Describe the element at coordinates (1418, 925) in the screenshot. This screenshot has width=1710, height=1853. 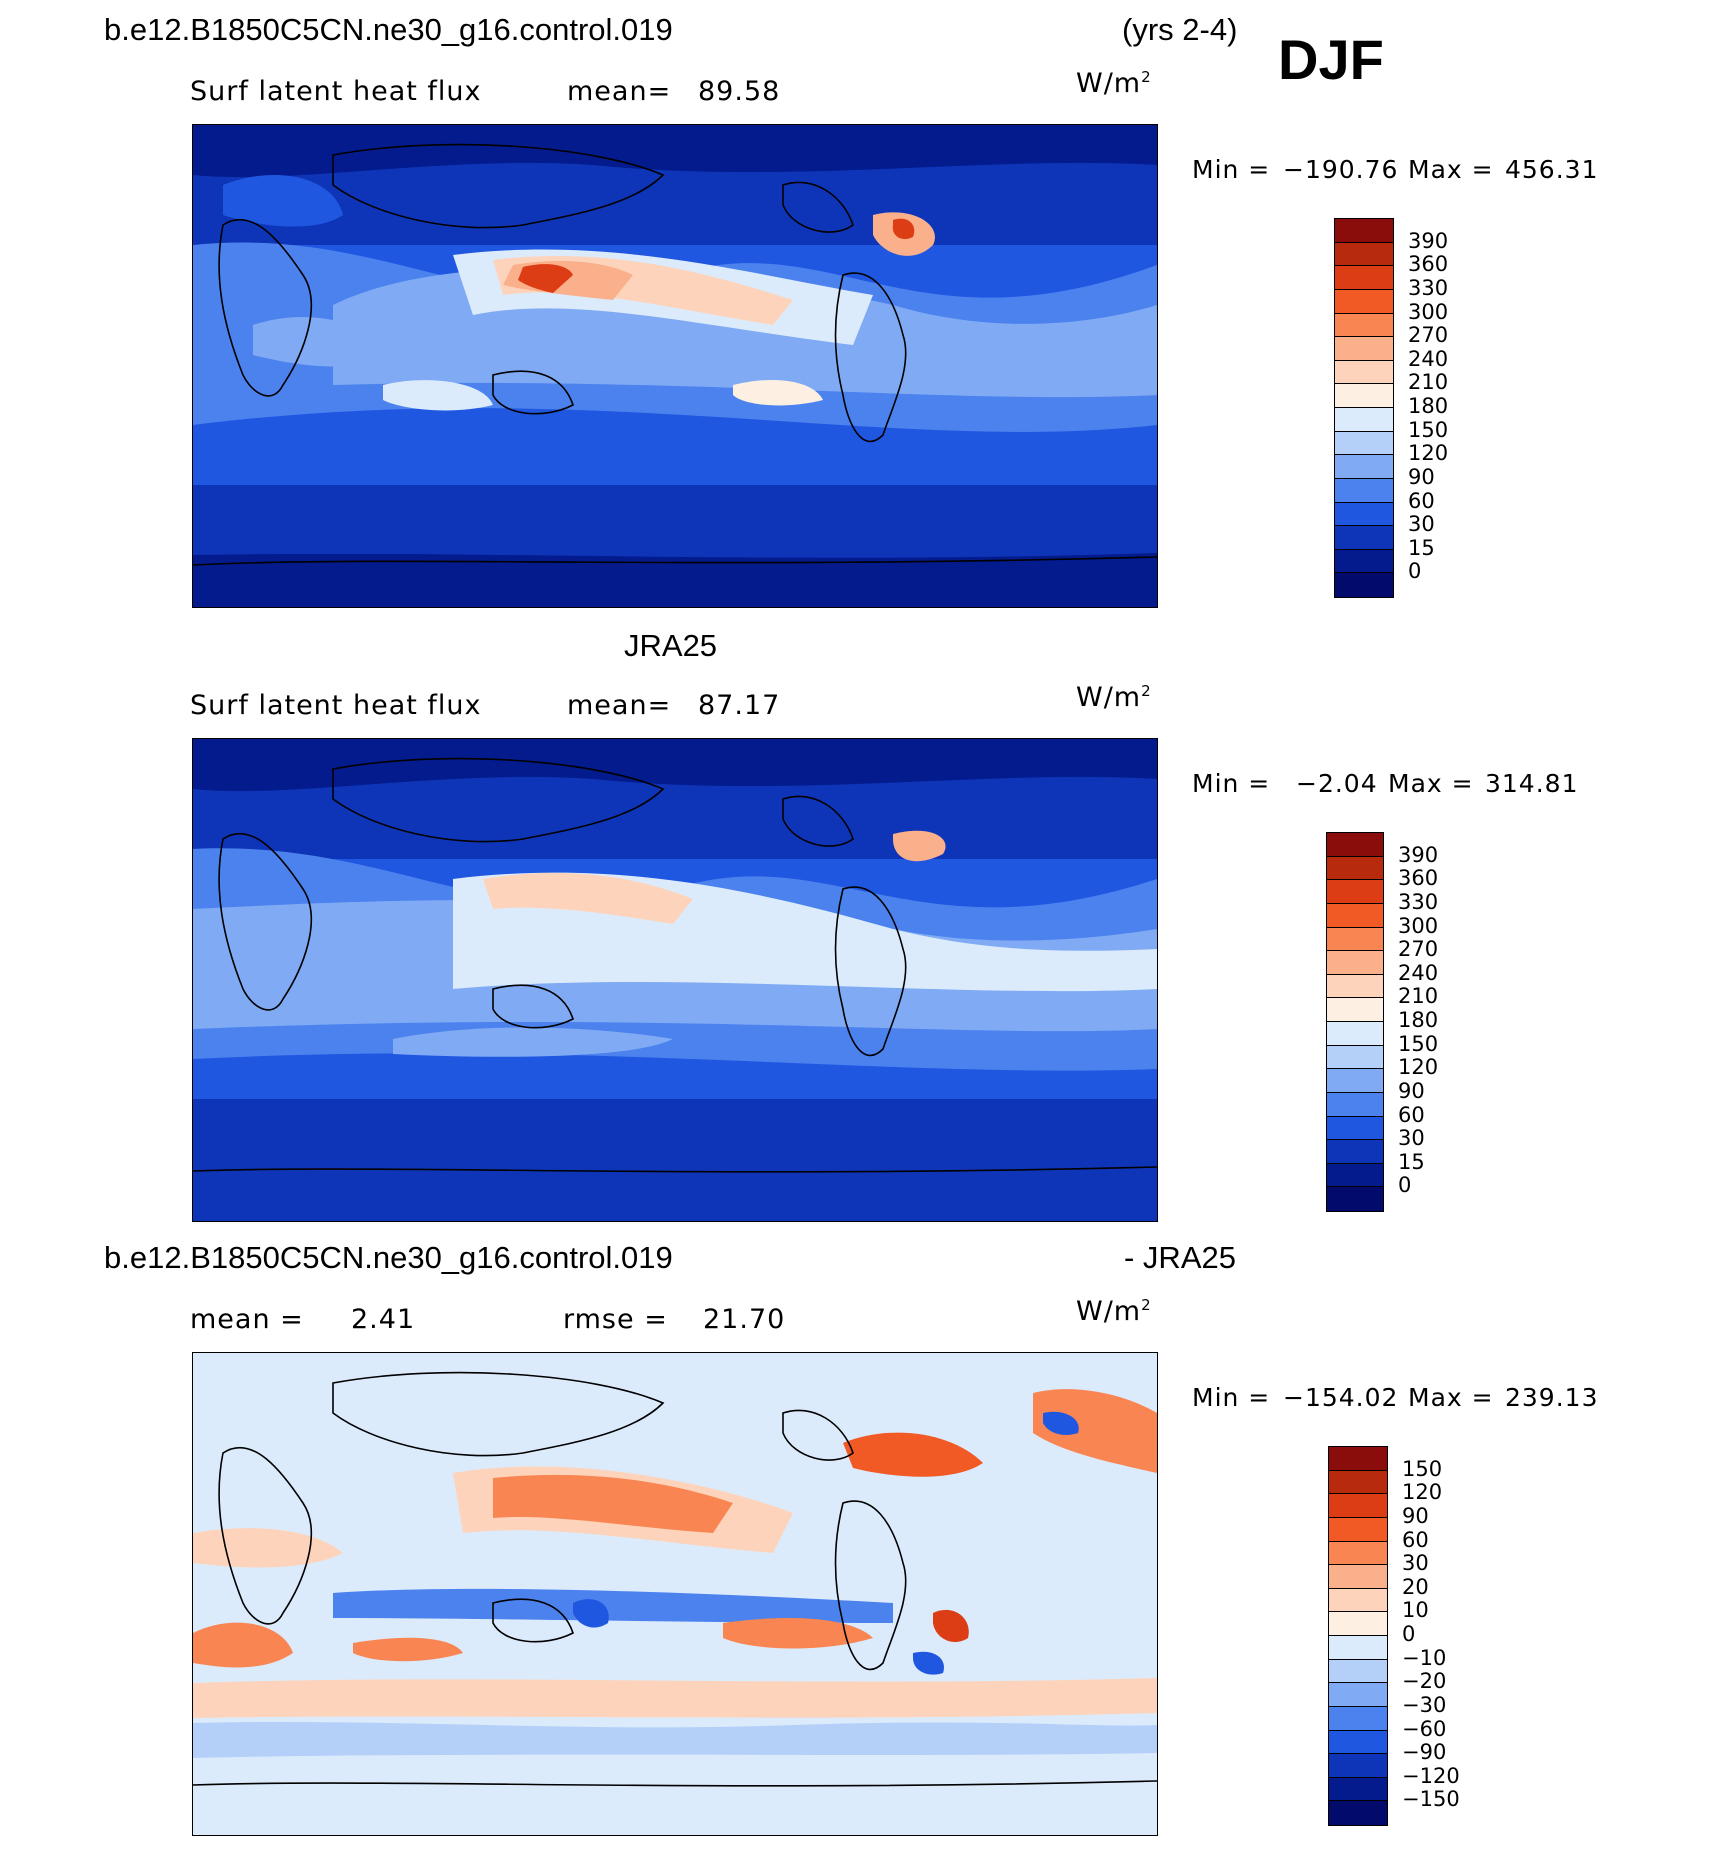
I see `panel2-colorbar-tick-label: 300` at that location.